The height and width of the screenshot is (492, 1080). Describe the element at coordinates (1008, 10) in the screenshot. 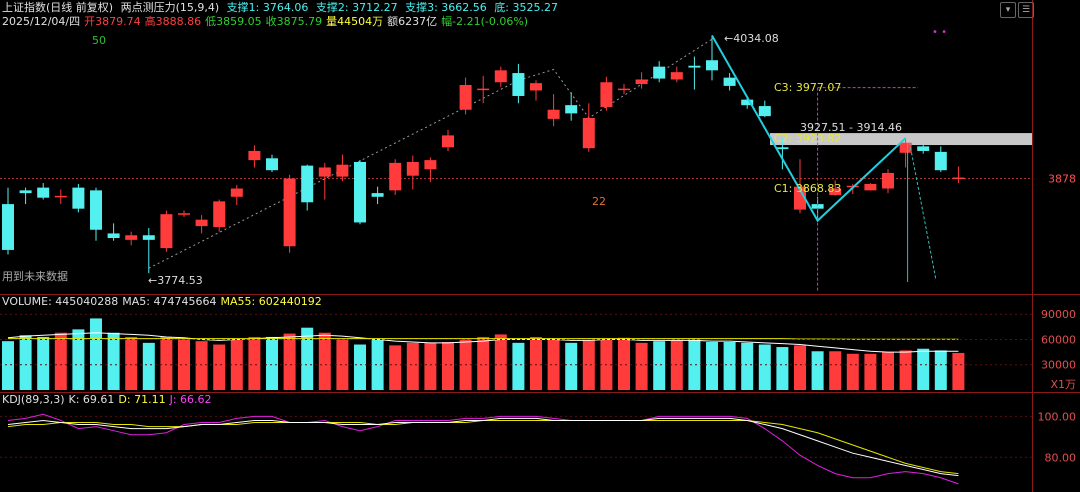

I see `expand-icon: ▾` at that location.